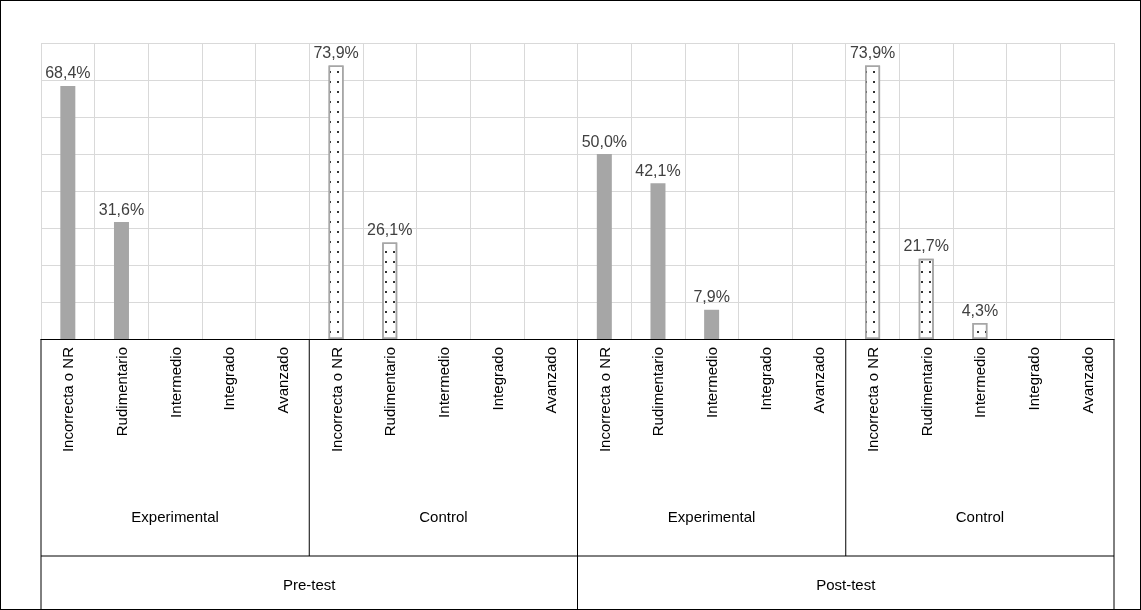 The width and height of the screenshot is (1141, 610). What do you see at coordinates (68, 73) in the screenshot?
I see `data-label: 68,4%` at bounding box center [68, 73].